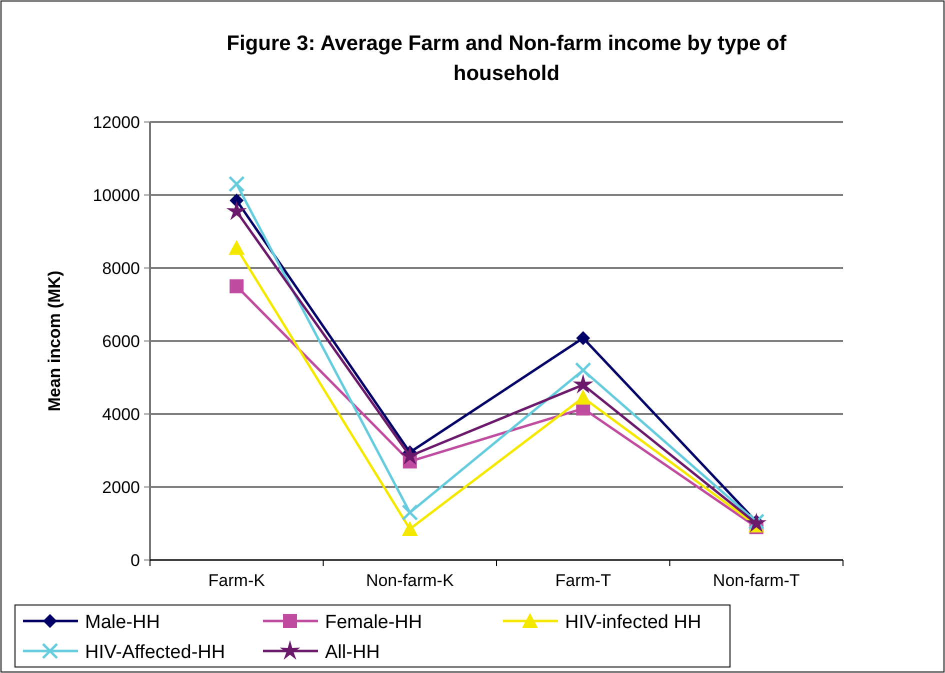 The height and width of the screenshot is (673, 945). I want to click on legend-label: Female-HH, so click(373, 622).